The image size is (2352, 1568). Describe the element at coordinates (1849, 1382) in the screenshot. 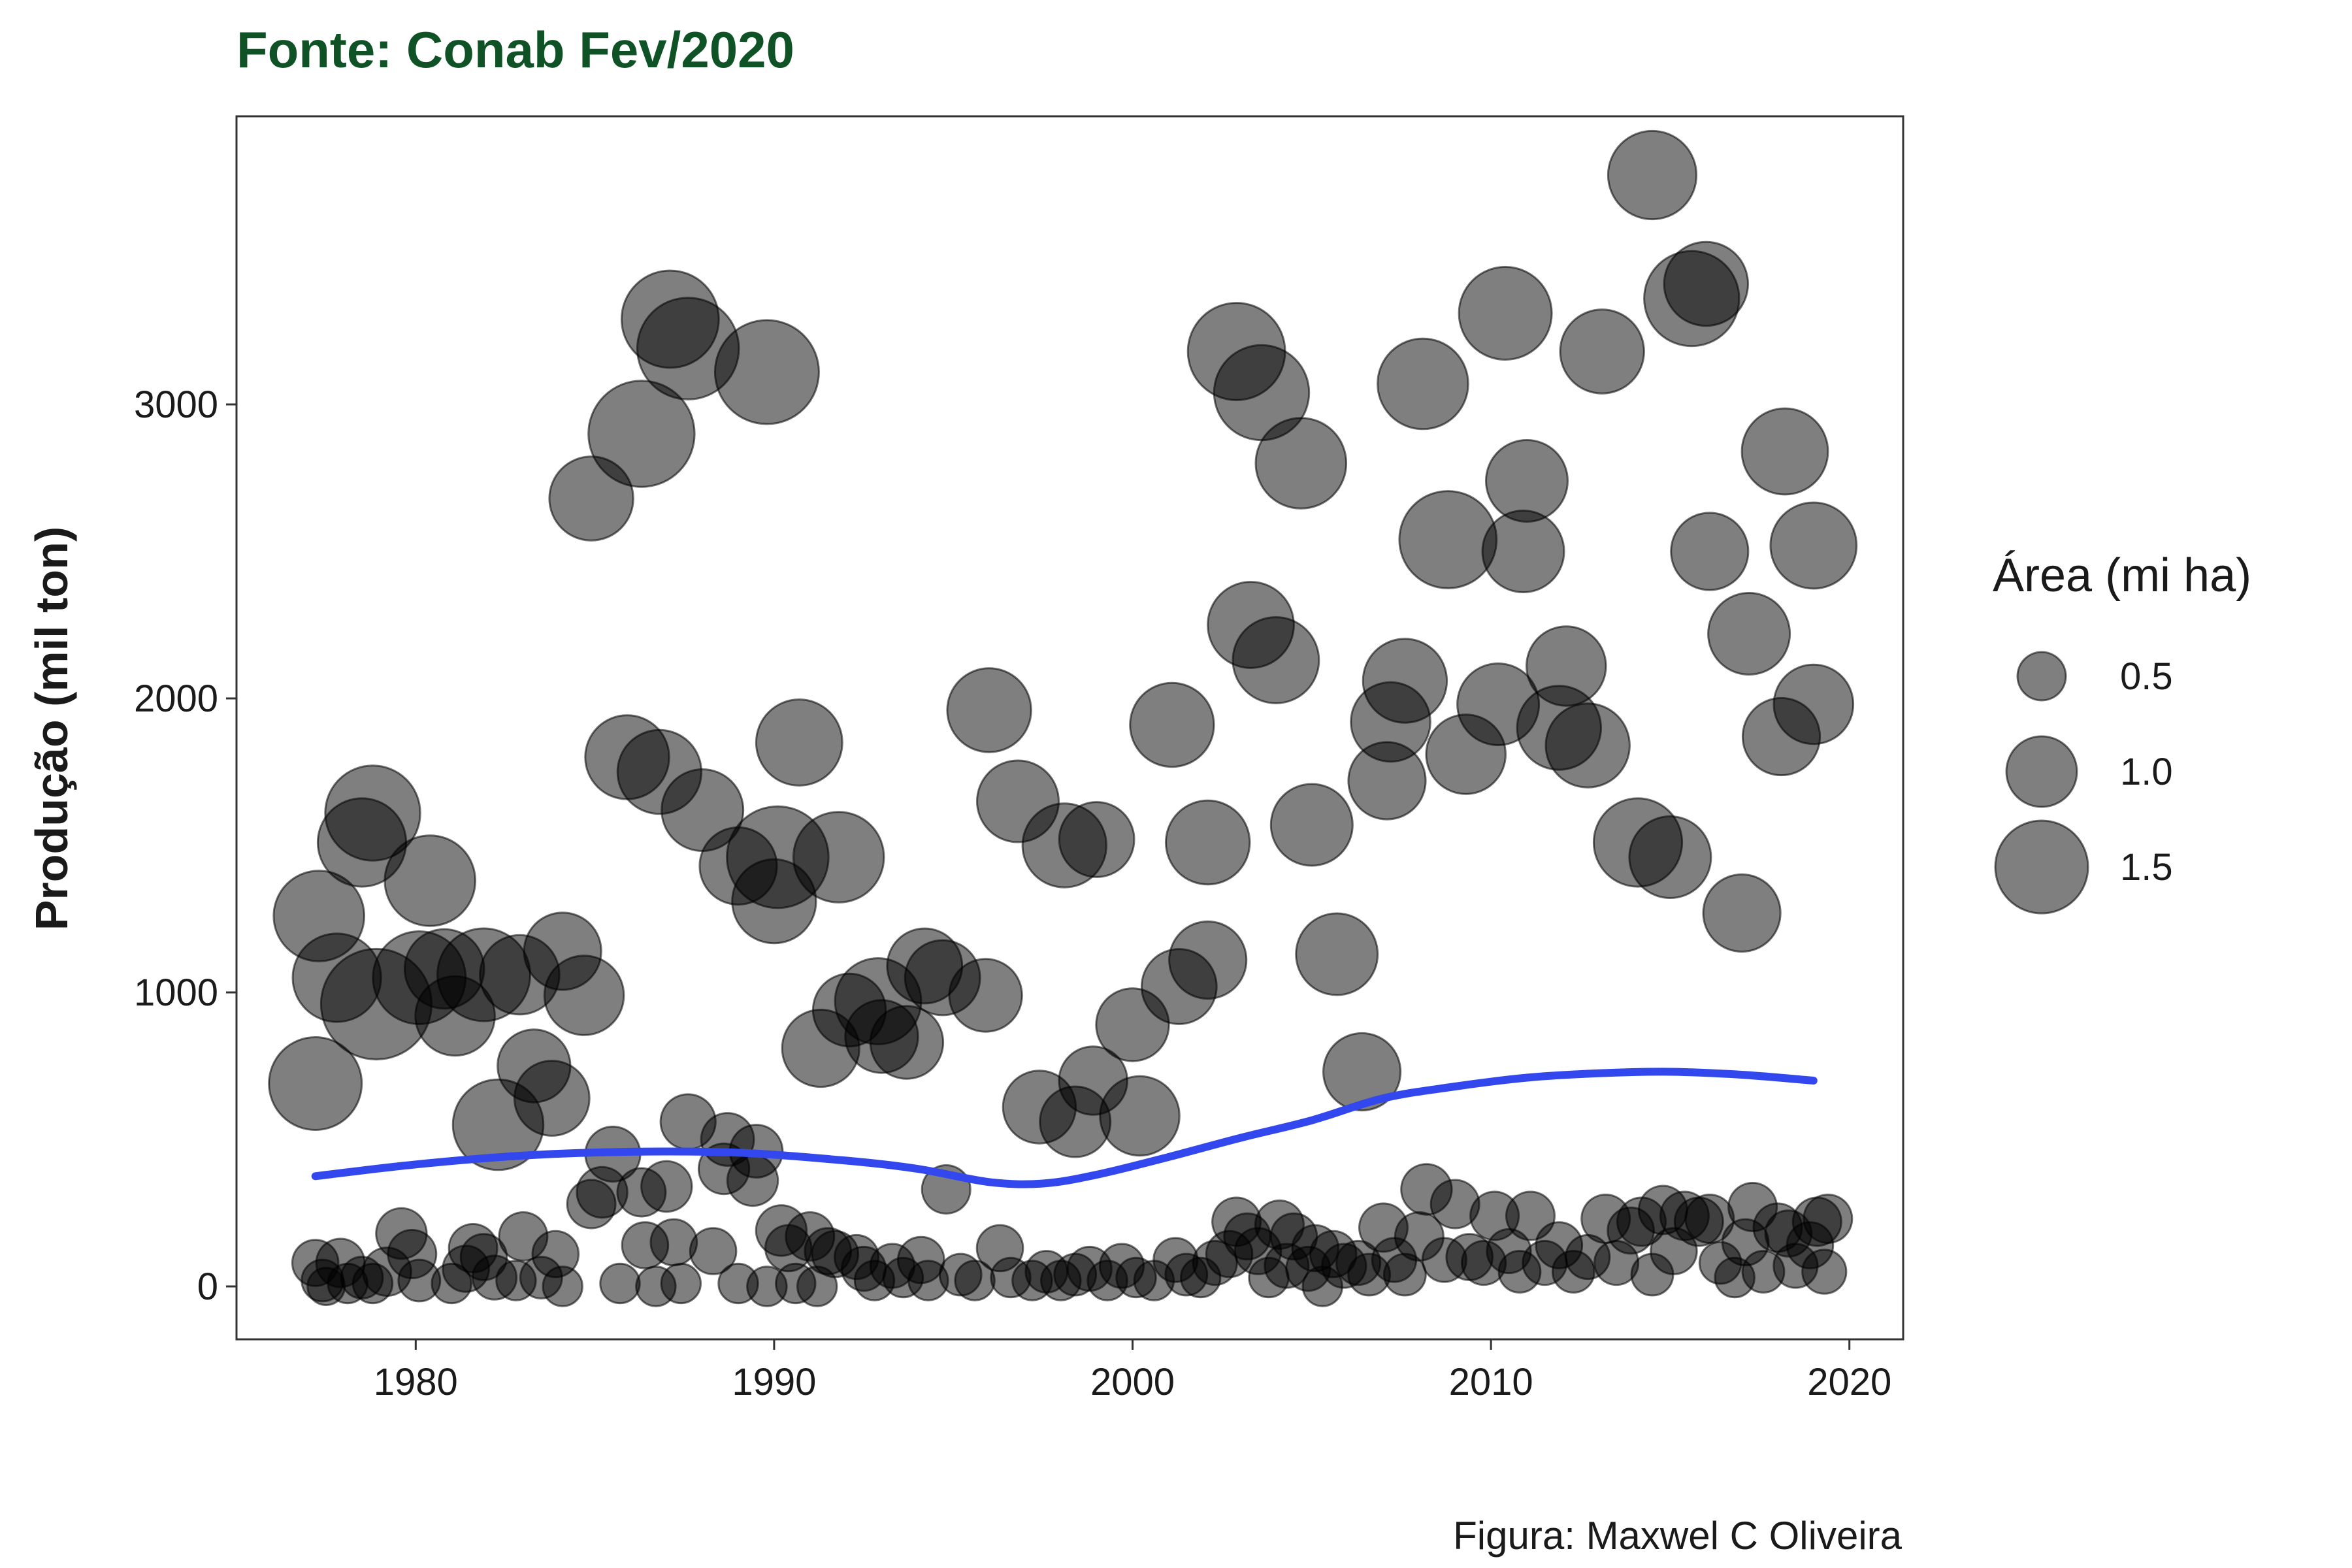

I see `x-tick-label: 2020` at that location.